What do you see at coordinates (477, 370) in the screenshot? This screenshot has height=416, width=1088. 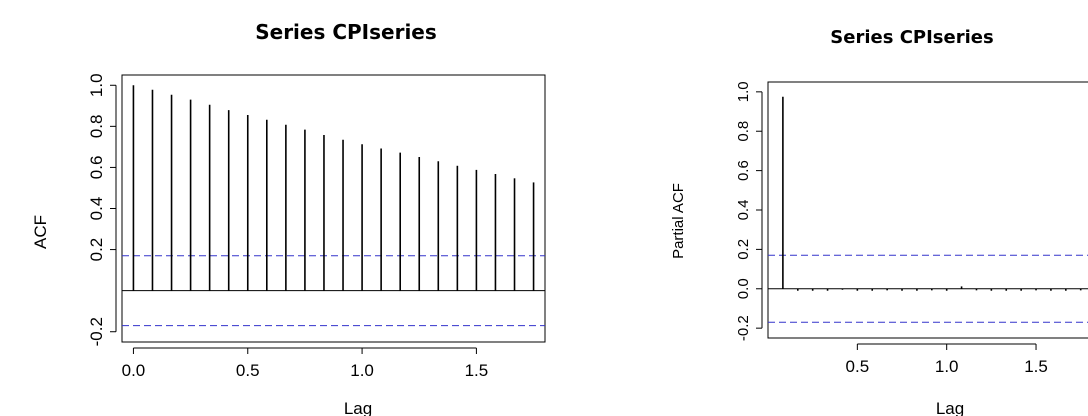 I see `acf-x-tick-label: 1.5` at bounding box center [477, 370].